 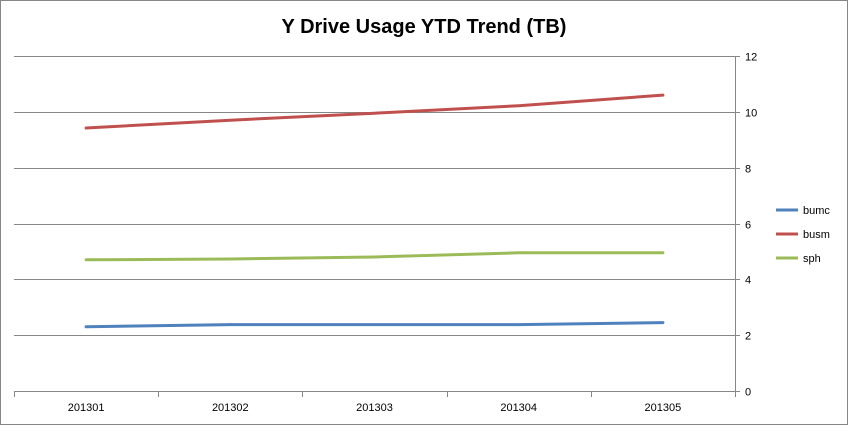 I want to click on y-tick-label: 10, so click(x=751, y=114).